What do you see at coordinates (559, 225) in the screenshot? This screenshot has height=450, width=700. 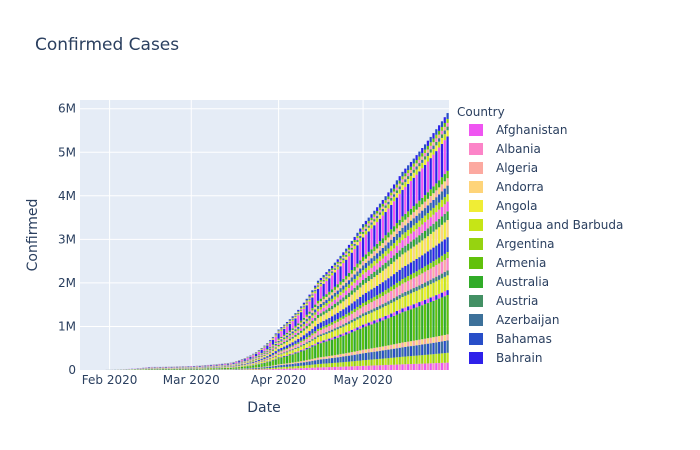 I see `legend-label: Antigua and Barbuda` at bounding box center [559, 225].